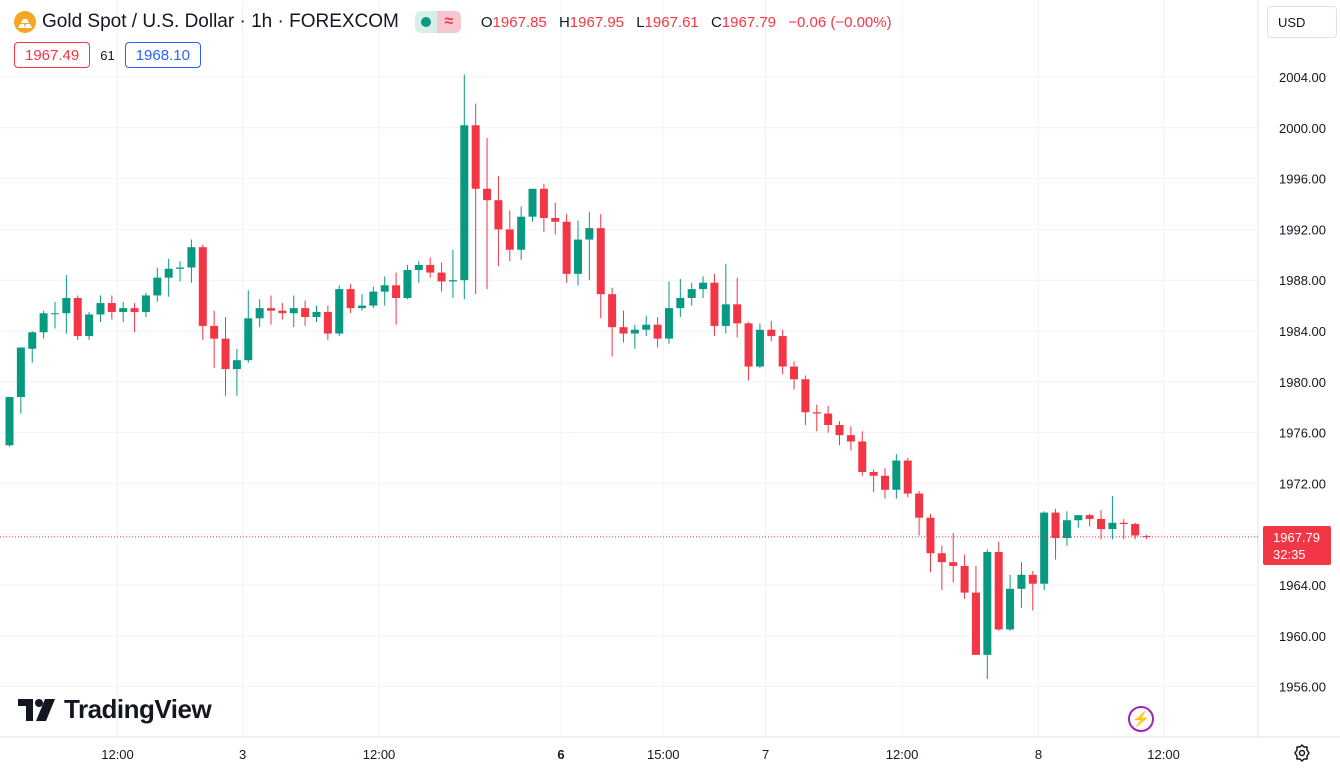  Describe the element at coordinates (1038, 754) in the screenshot. I see `x-tick-label: 8` at that location.